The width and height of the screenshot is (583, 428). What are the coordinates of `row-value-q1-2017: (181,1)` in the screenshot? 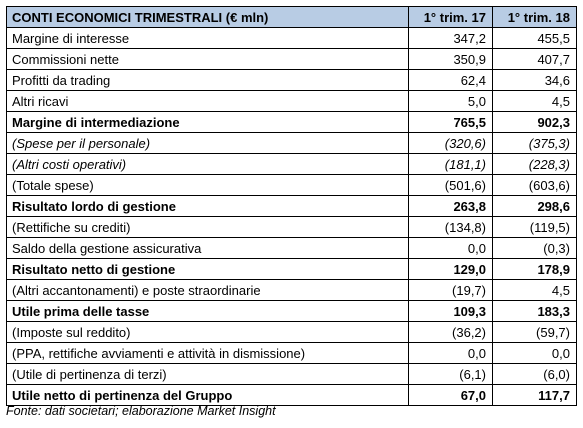 It's located at (450, 164).